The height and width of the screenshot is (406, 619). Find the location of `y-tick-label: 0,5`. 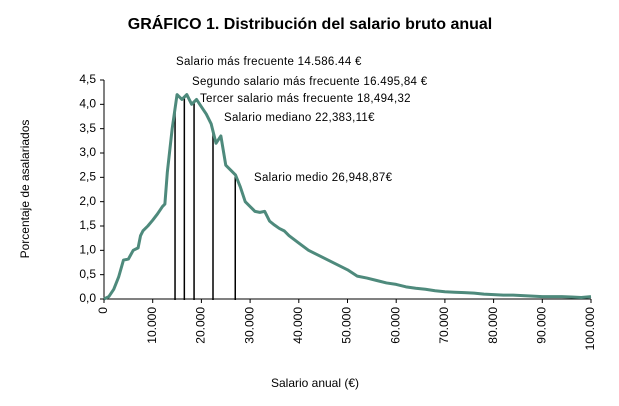

y-tick-label: 0,5 is located at coordinates (87, 274).